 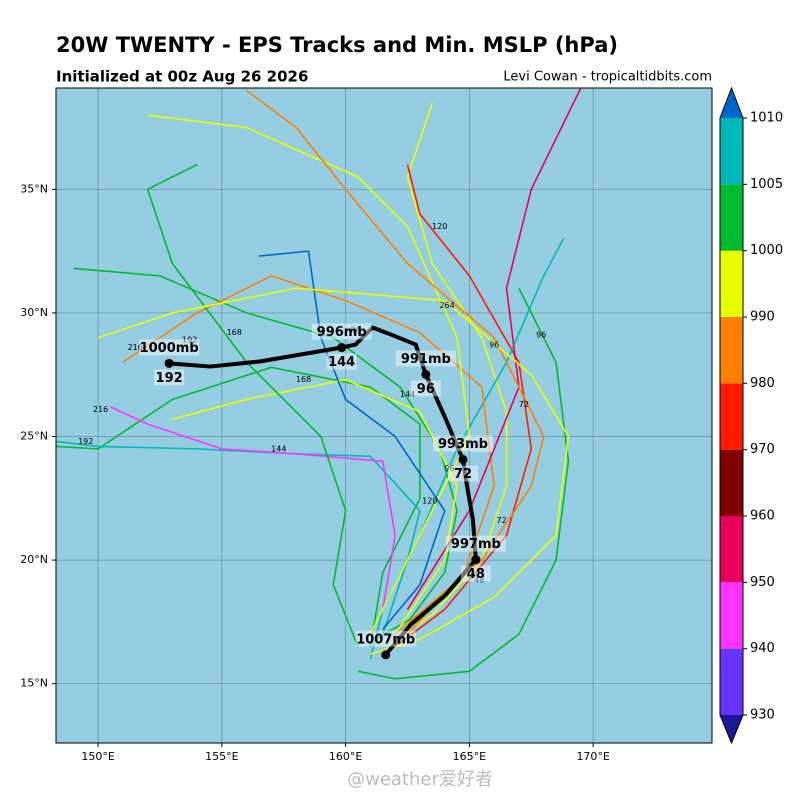 I want to click on y-tick-label: 25°N, so click(x=34, y=436).